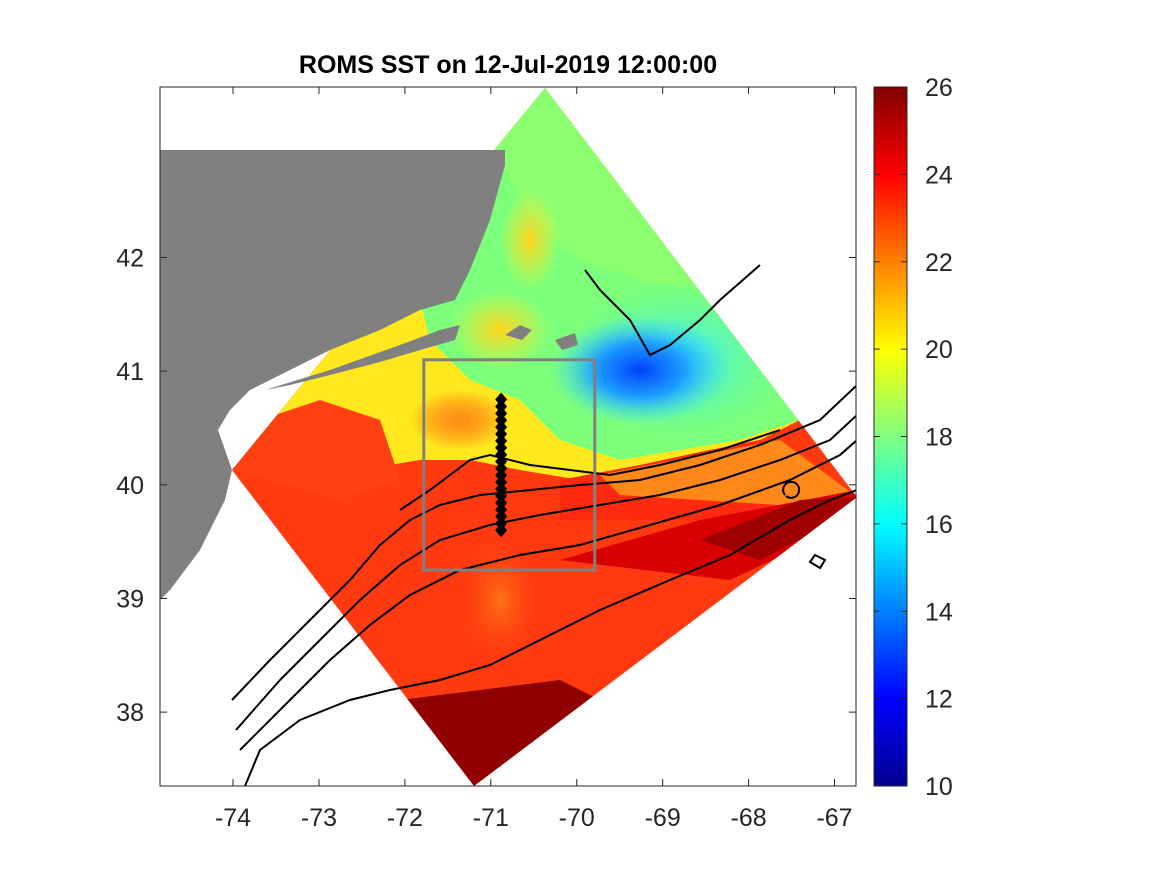 This screenshot has width=1167, height=875. Describe the element at coordinates (913, 437) in the screenshot. I see `colorbar-axis: 10 12 14 16 18 20 22 24 26` at that location.